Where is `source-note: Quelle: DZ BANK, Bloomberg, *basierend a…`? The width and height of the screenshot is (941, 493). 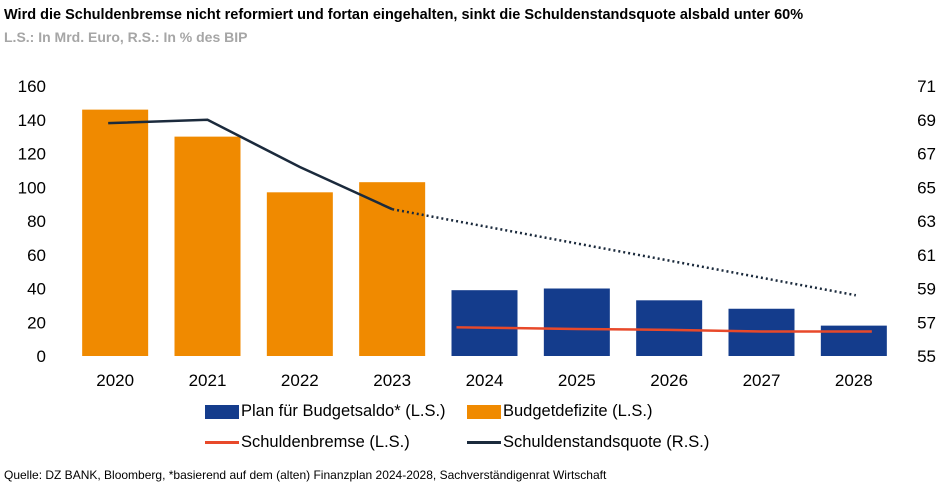 source-note: Quelle: DZ BANK, Bloomberg, *basierend a… is located at coordinates (305, 475).